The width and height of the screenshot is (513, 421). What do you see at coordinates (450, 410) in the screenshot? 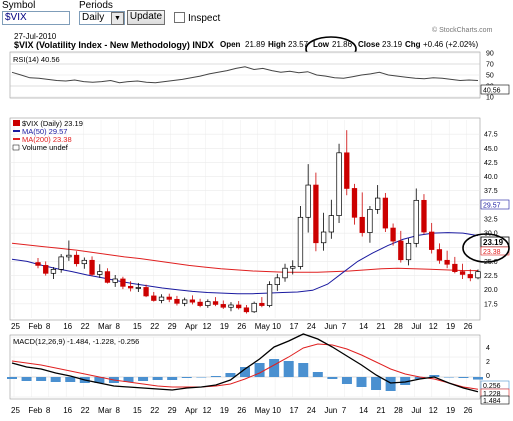
I see `x-tick-label: 19` at bounding box center [450, 410].